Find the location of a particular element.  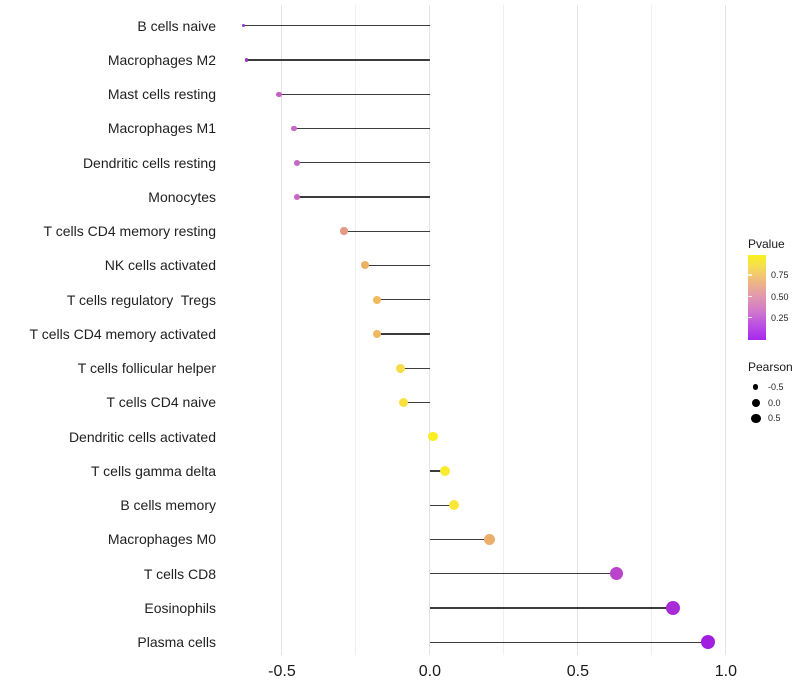

x-tick-label: 0.5 is located at coordinates (577, 671).